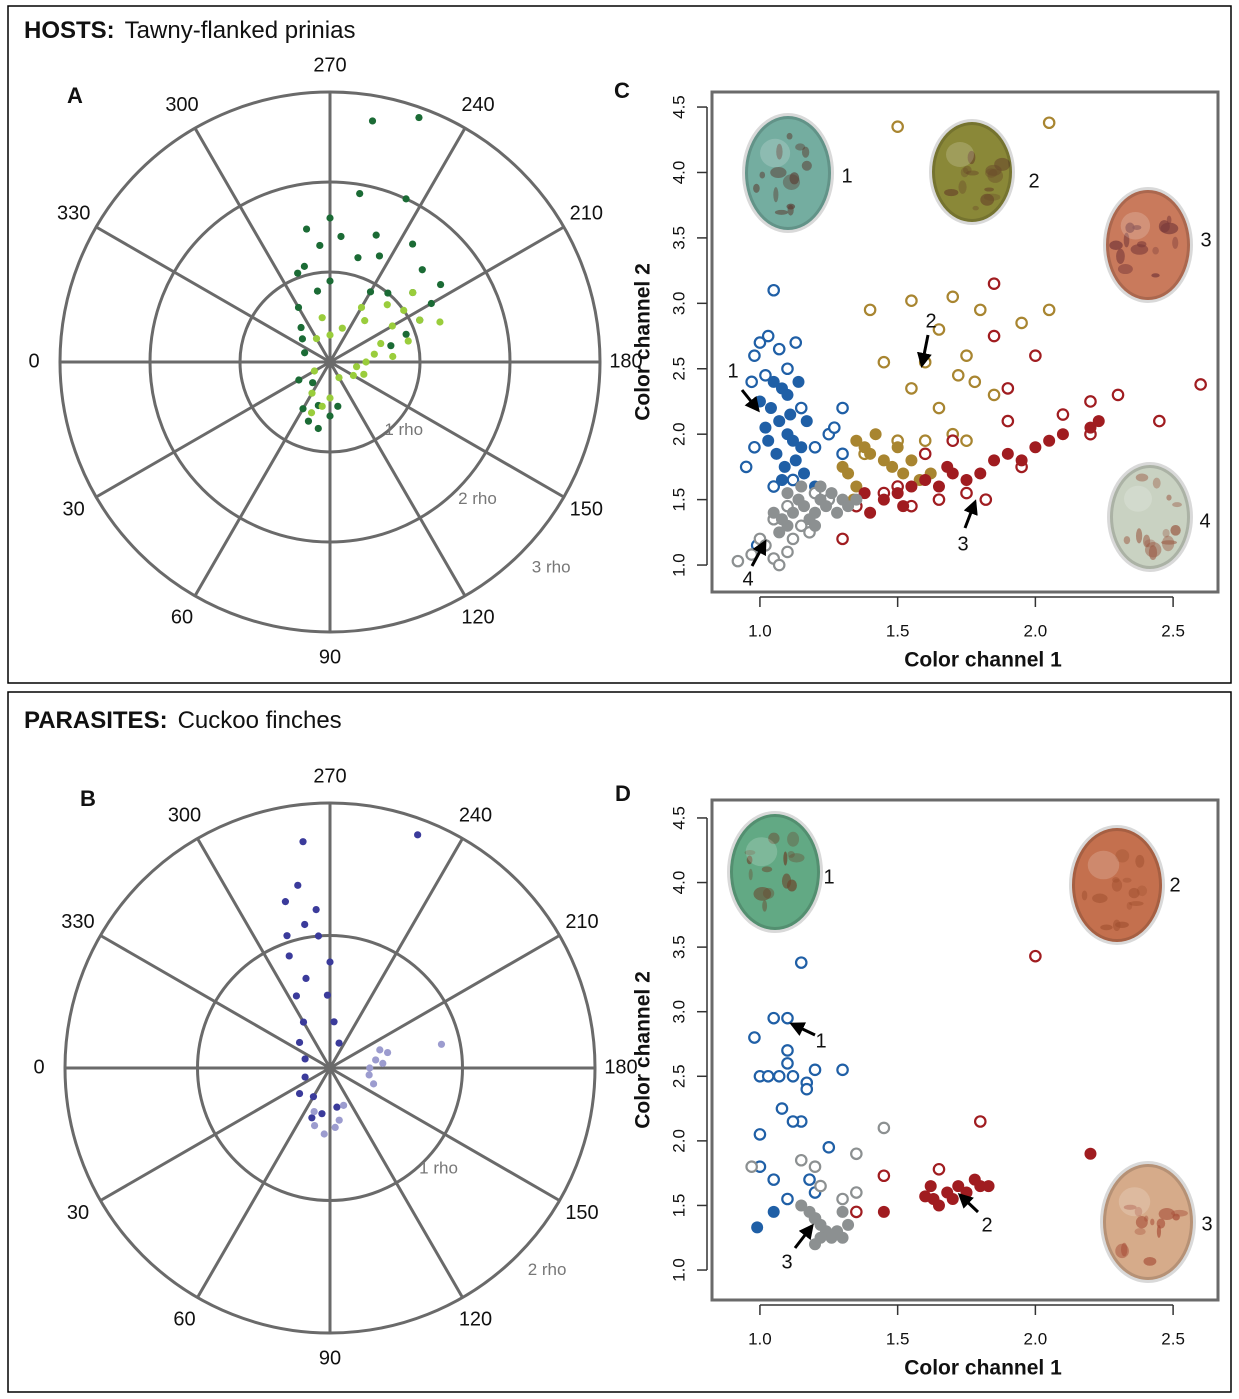 The height and width of the screenshot is (1399, 1239). I want to click on image-label: 1, so click(846, 176).